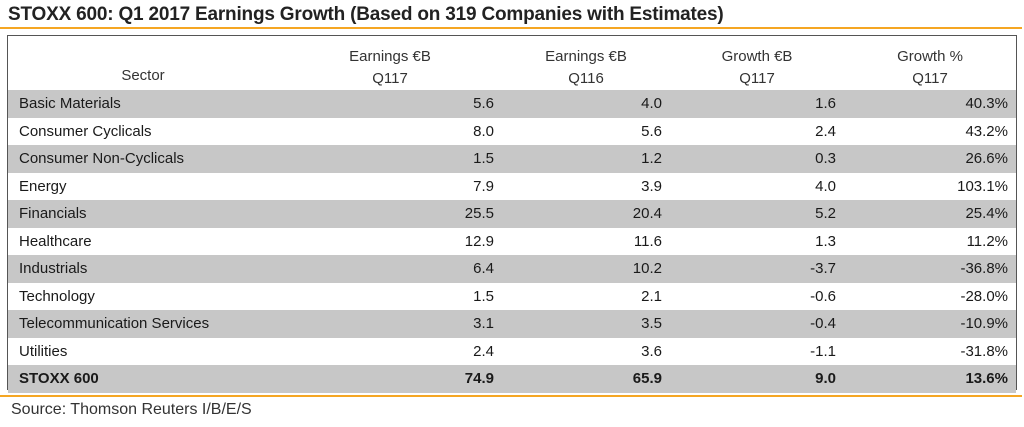  I want to click on growth-pct-cell: -10.9%, so click(930, 324).